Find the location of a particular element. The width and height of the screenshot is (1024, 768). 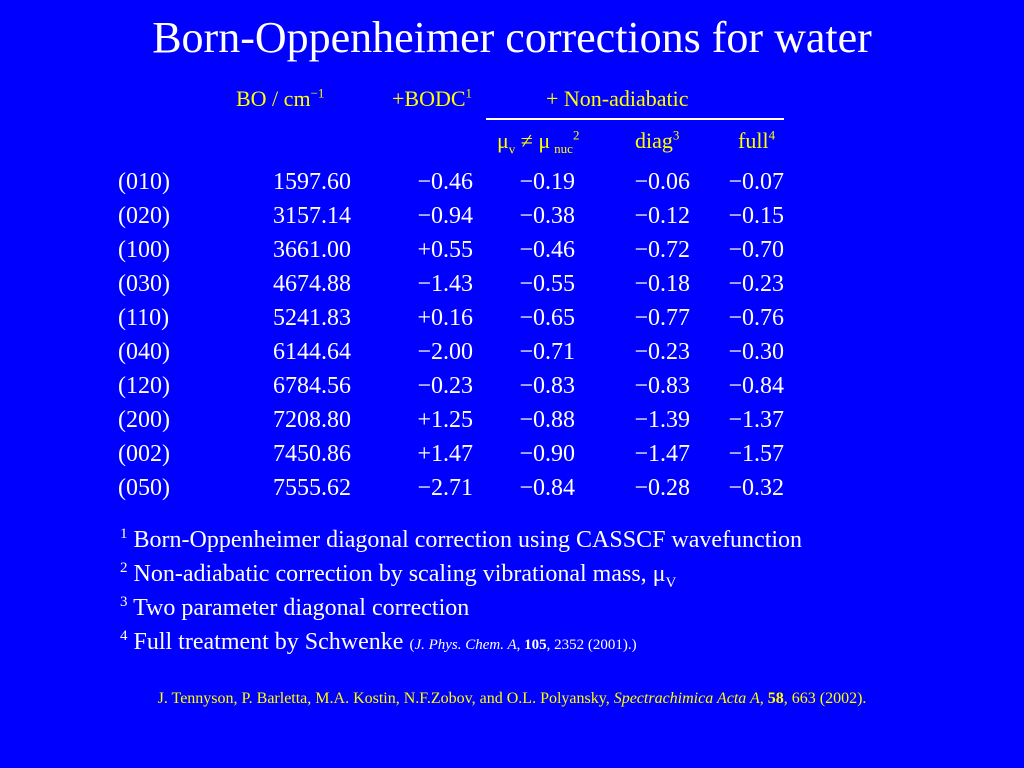

bodc-value: −2.71 is located at coordinates (445, 488).